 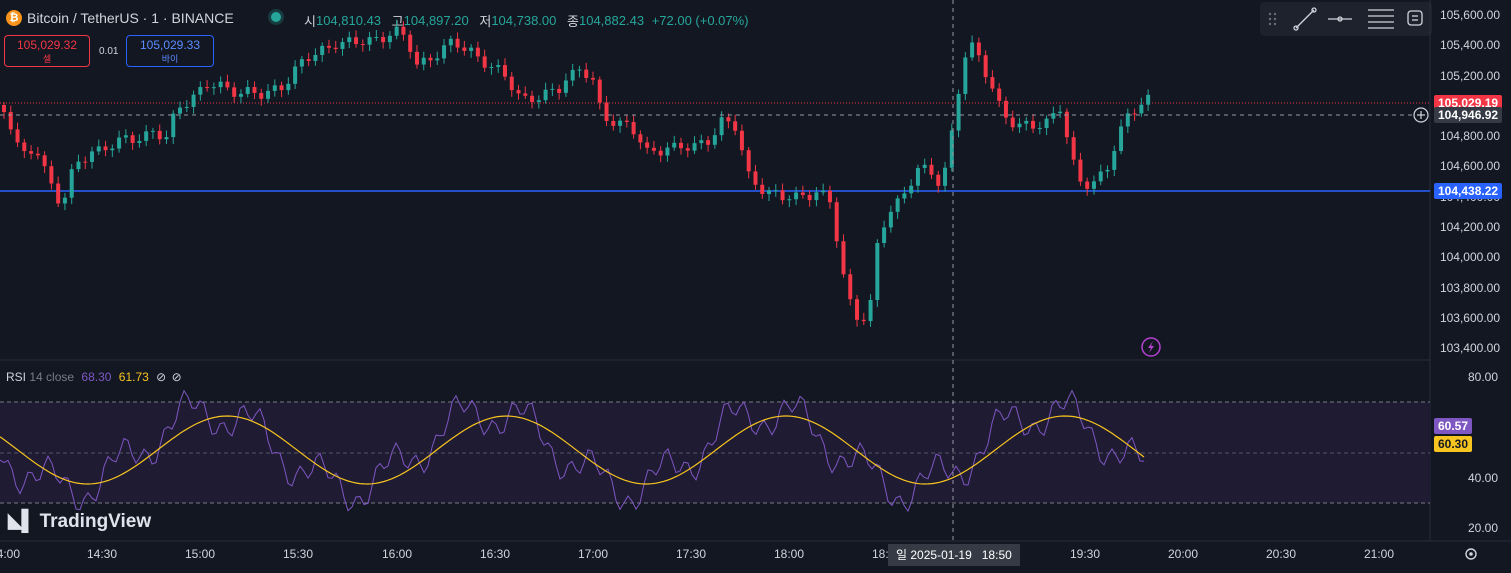 What do you see at coordinates (1469, 15) in the screenshot?
I see `price-axis-label: 105,600.00` at bounding box center [1469, 15].